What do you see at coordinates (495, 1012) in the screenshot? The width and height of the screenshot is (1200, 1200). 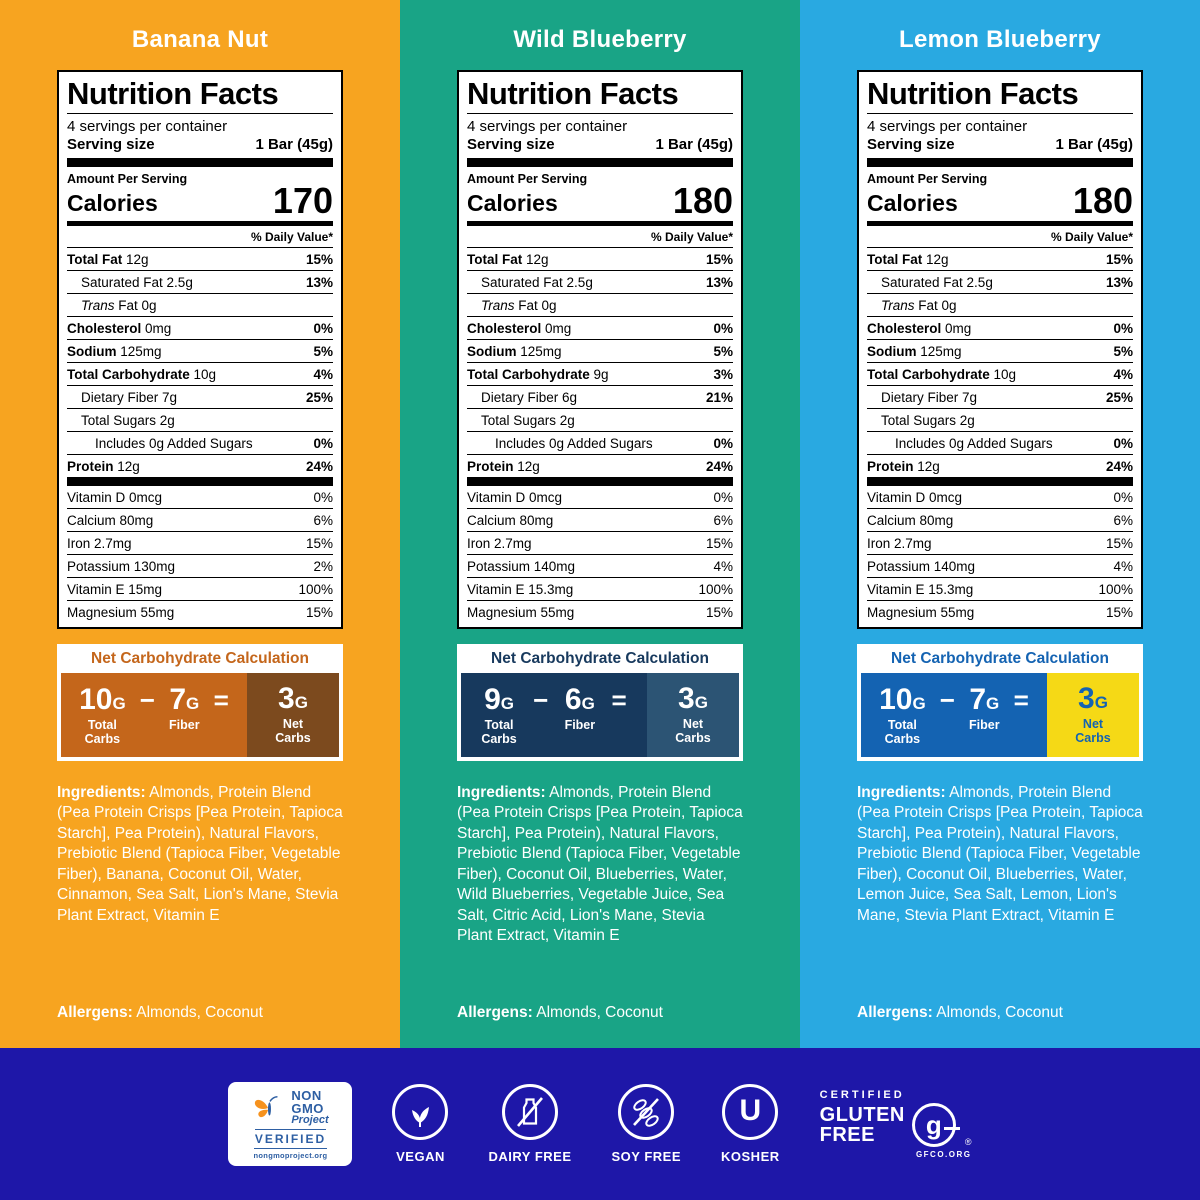 I see `allergens-label: Allergens:` at bounding box center [495, 1012].